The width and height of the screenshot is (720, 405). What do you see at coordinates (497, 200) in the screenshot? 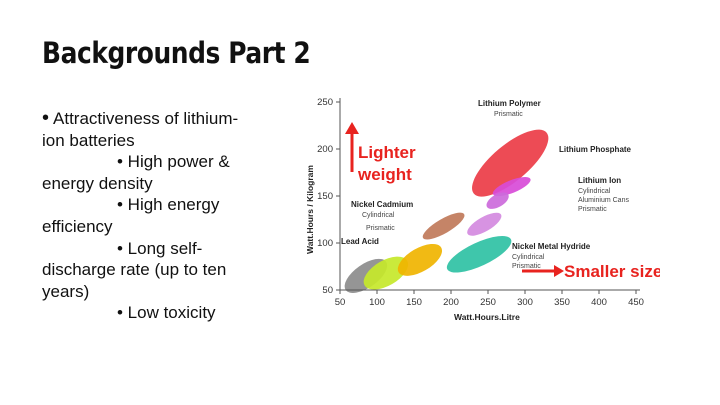
I see `region-ellipse-lithium-ion` at bounding box center [497, 200].